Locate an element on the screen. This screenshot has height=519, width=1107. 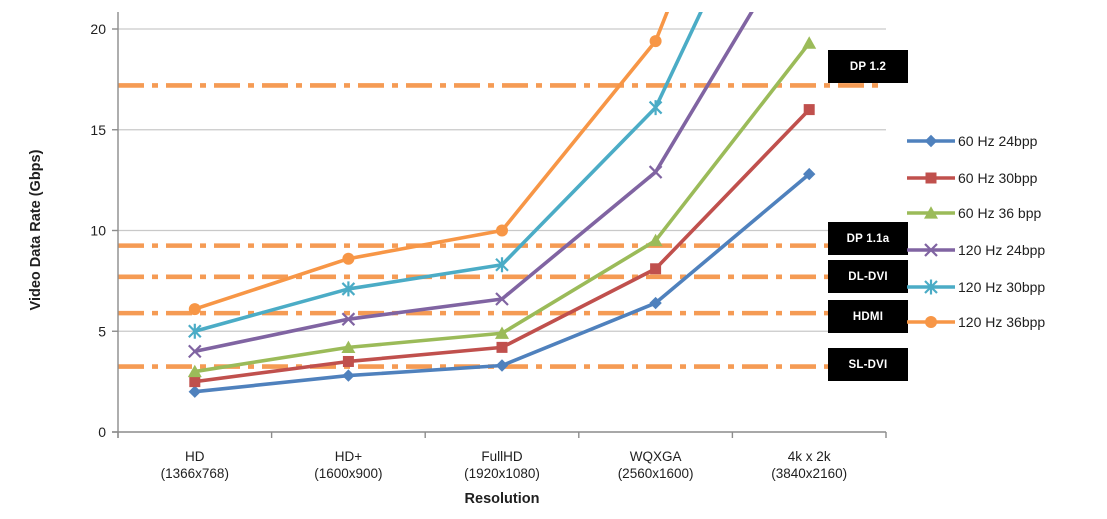
limit-label-dp-1-2: DP 1.2 is located at coordinates (868, 66).